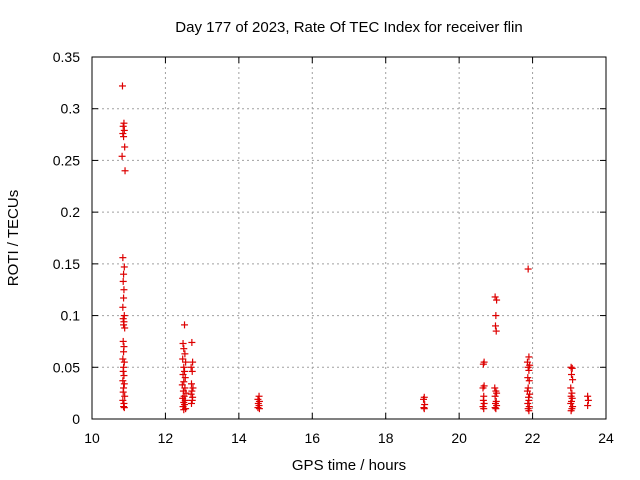  What do you see at coordinates (66, 57) in the screenshot?
I see `y-tick-label: 0.35` at bounding box center [66, 57].